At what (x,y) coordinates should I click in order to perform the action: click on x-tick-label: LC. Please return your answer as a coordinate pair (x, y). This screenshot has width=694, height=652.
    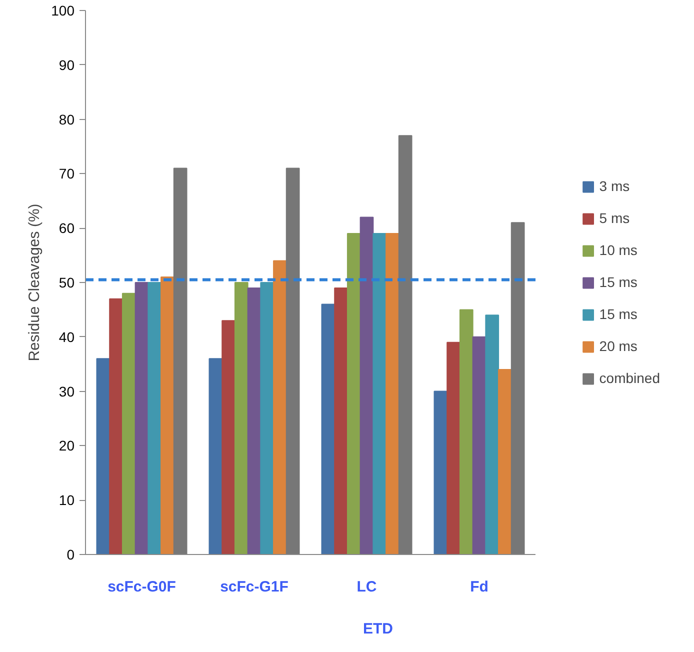
    Looking at the image, I should click on (366, 587).